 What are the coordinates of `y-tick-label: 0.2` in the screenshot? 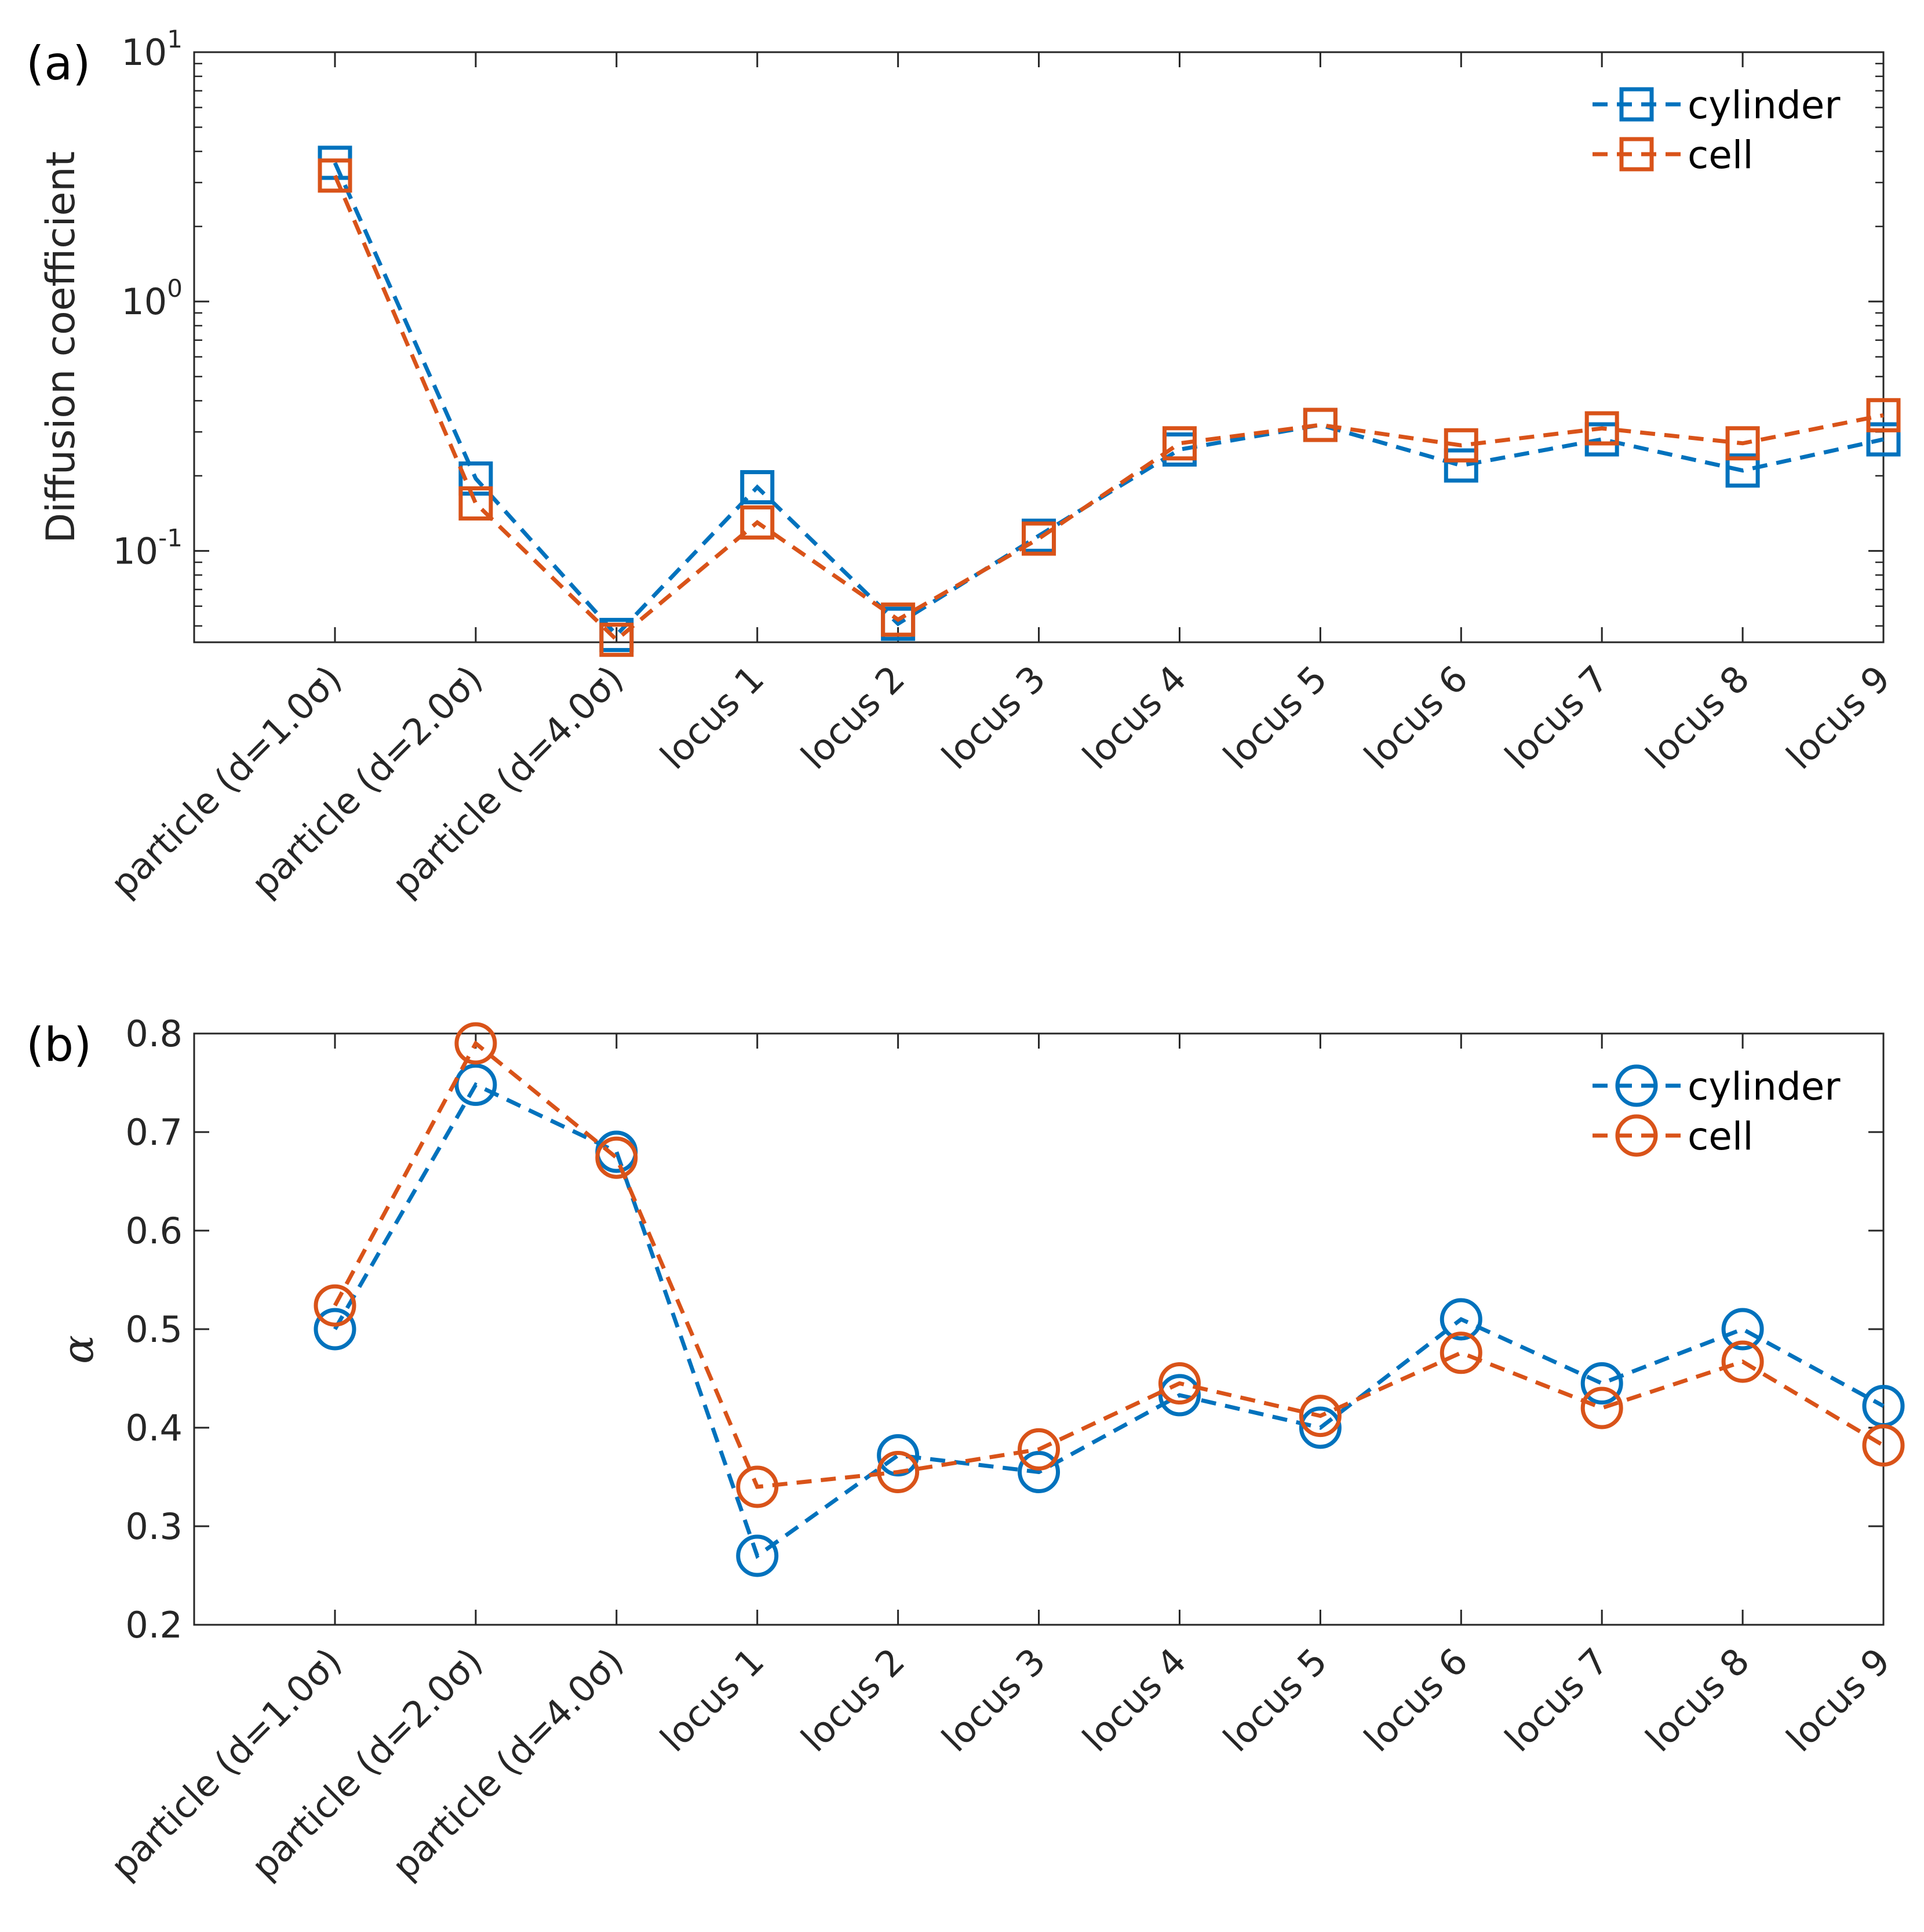 It's located at (154, 1625).